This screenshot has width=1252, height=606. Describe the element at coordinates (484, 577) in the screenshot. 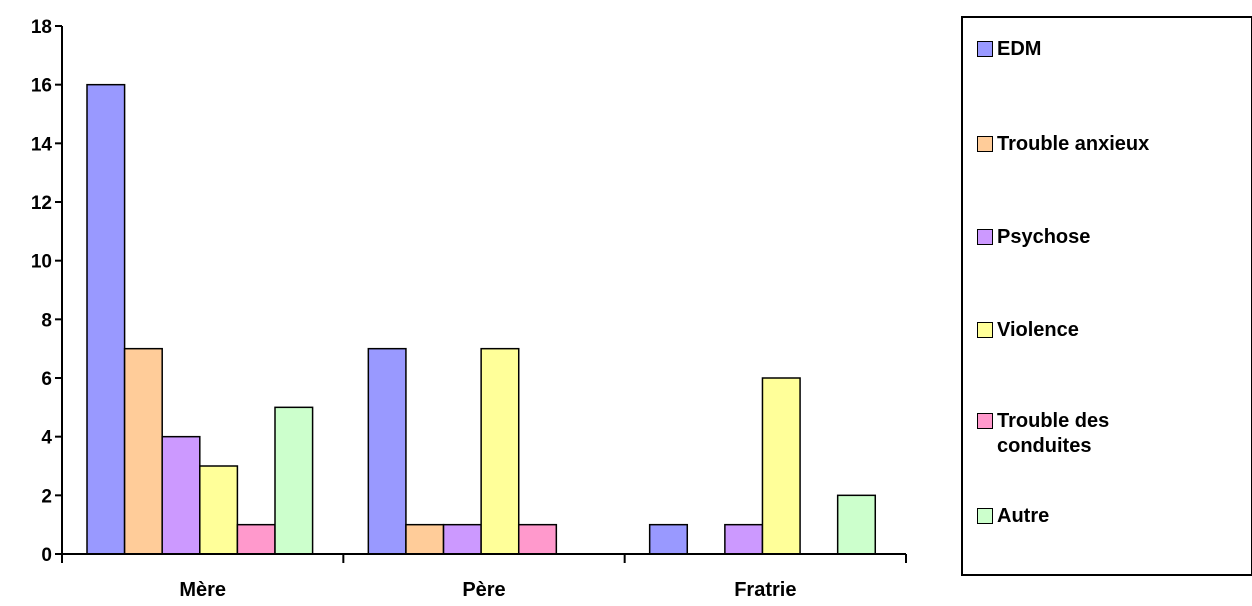

I see `x-axis-ticks: Mère Père Fratrie` at that location.